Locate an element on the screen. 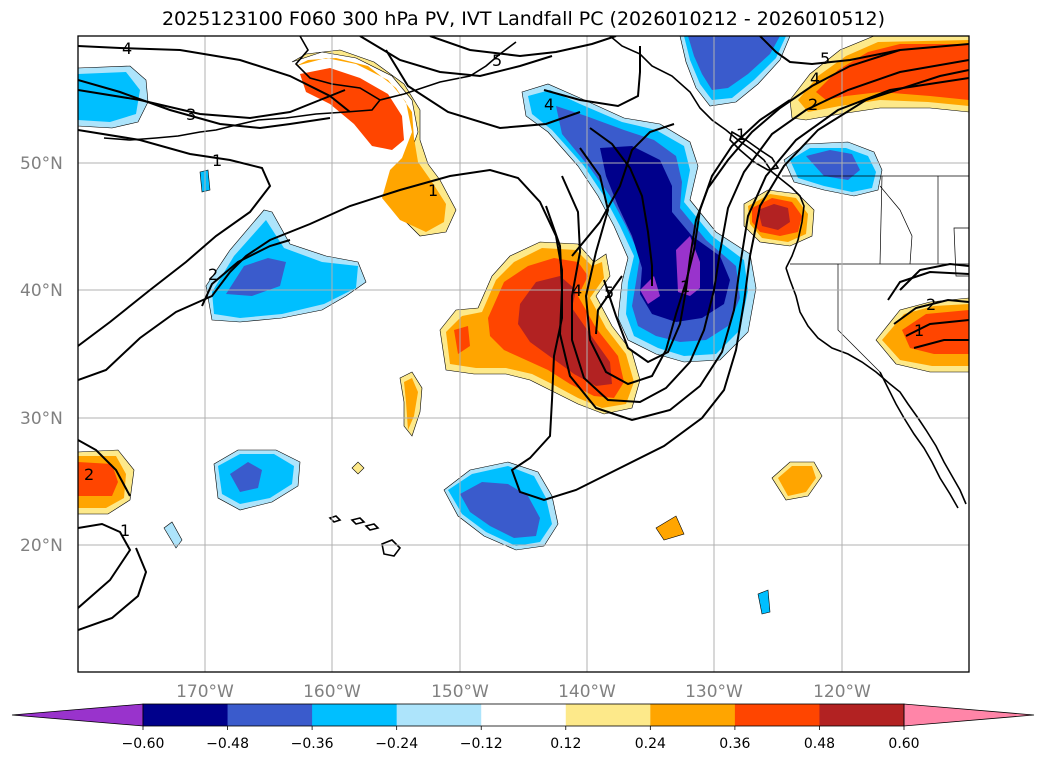 Image resolution: width=1047 pixels, height=765 pixels. colorbar-label: −0.60 is located at coordinates (143, 744).